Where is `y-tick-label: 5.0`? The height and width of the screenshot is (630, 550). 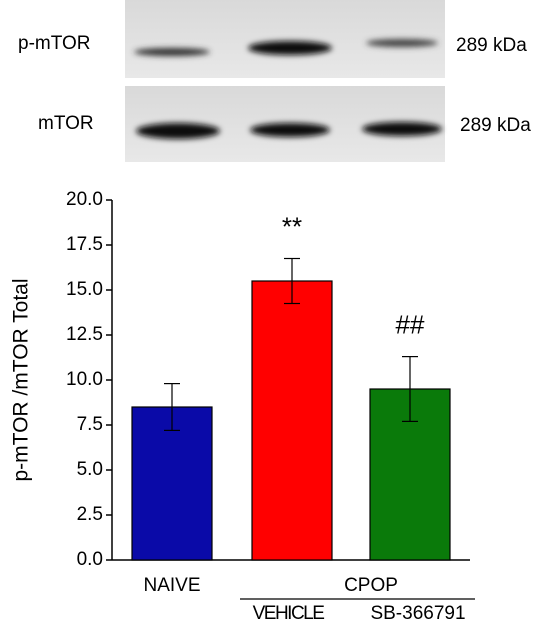
y-tick-label: 5.0 is located at coordinates (90, 469).